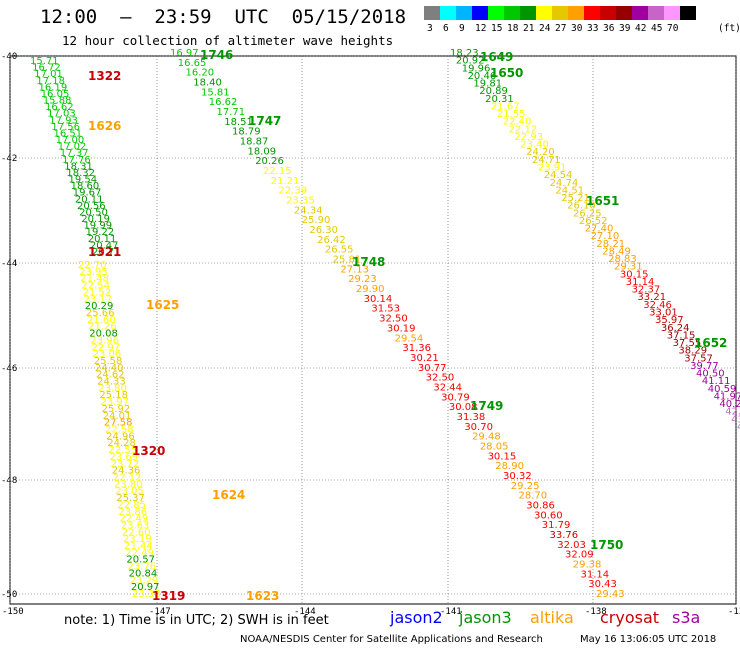  I want to click on latitude-label: -42, so click(9, 159).